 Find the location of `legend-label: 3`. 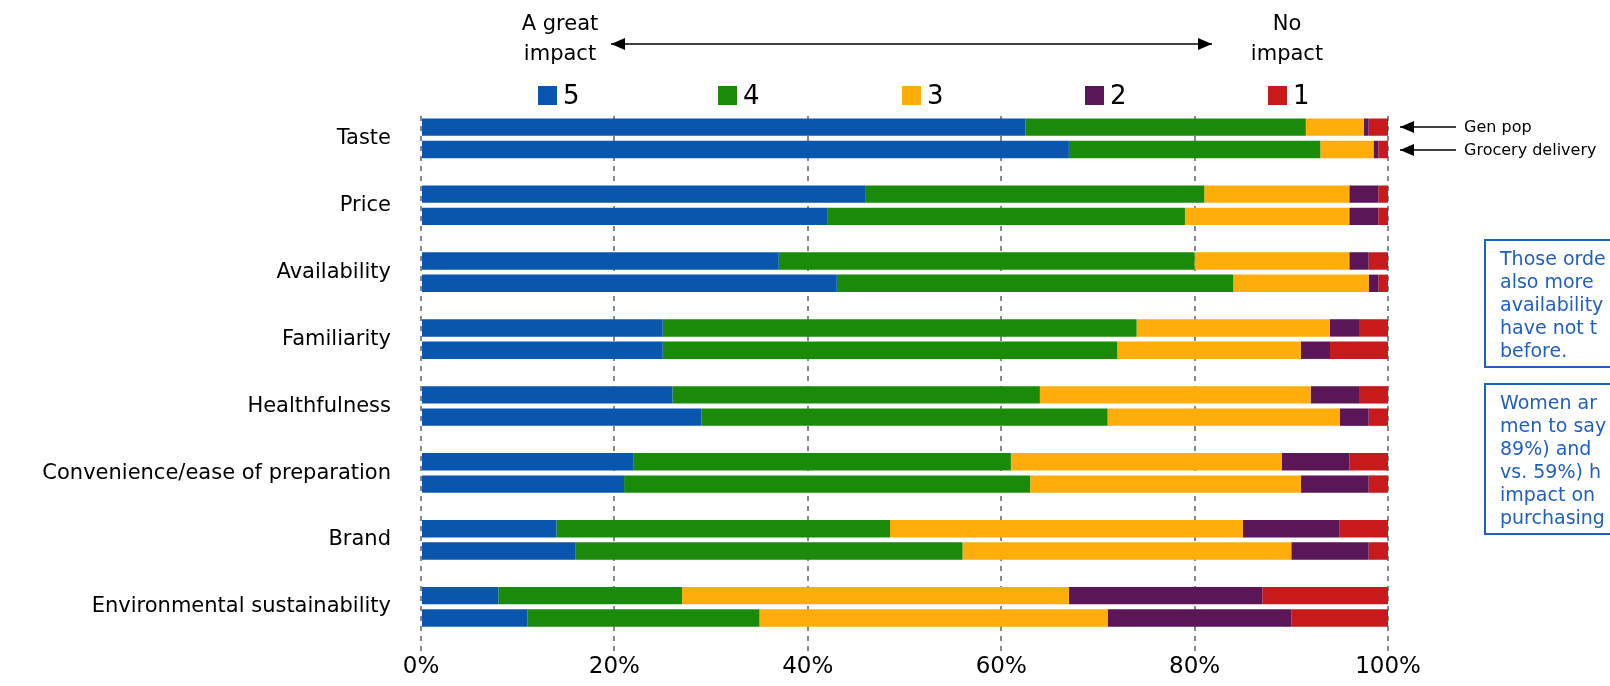

legend-label: 3 is located at coordinates (935, 95).